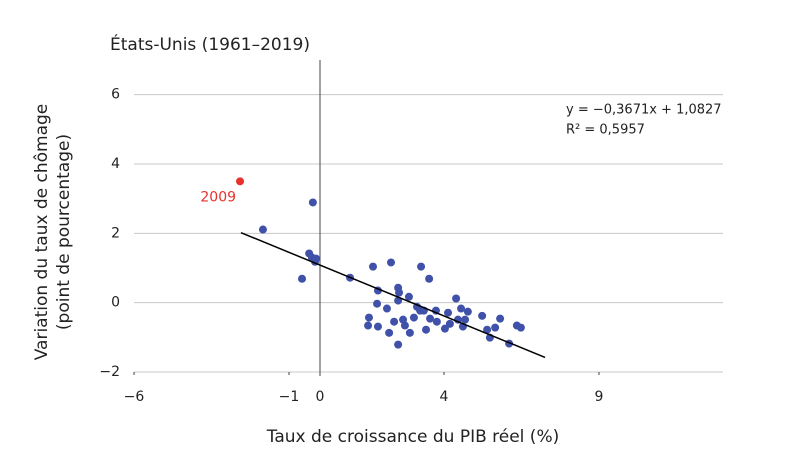 The width and height of the screenshot is (809, 457). Describe the element at coordinates (599, 397) in the screenshot. I see `x-tick-label: 9` at that location.